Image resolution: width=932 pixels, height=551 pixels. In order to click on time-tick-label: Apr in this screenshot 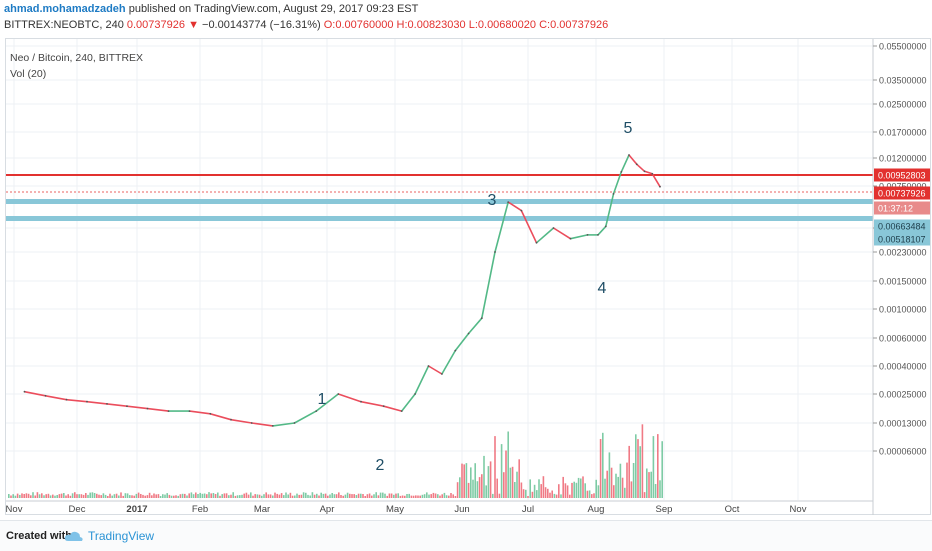, I will do `click(327, 509)`.